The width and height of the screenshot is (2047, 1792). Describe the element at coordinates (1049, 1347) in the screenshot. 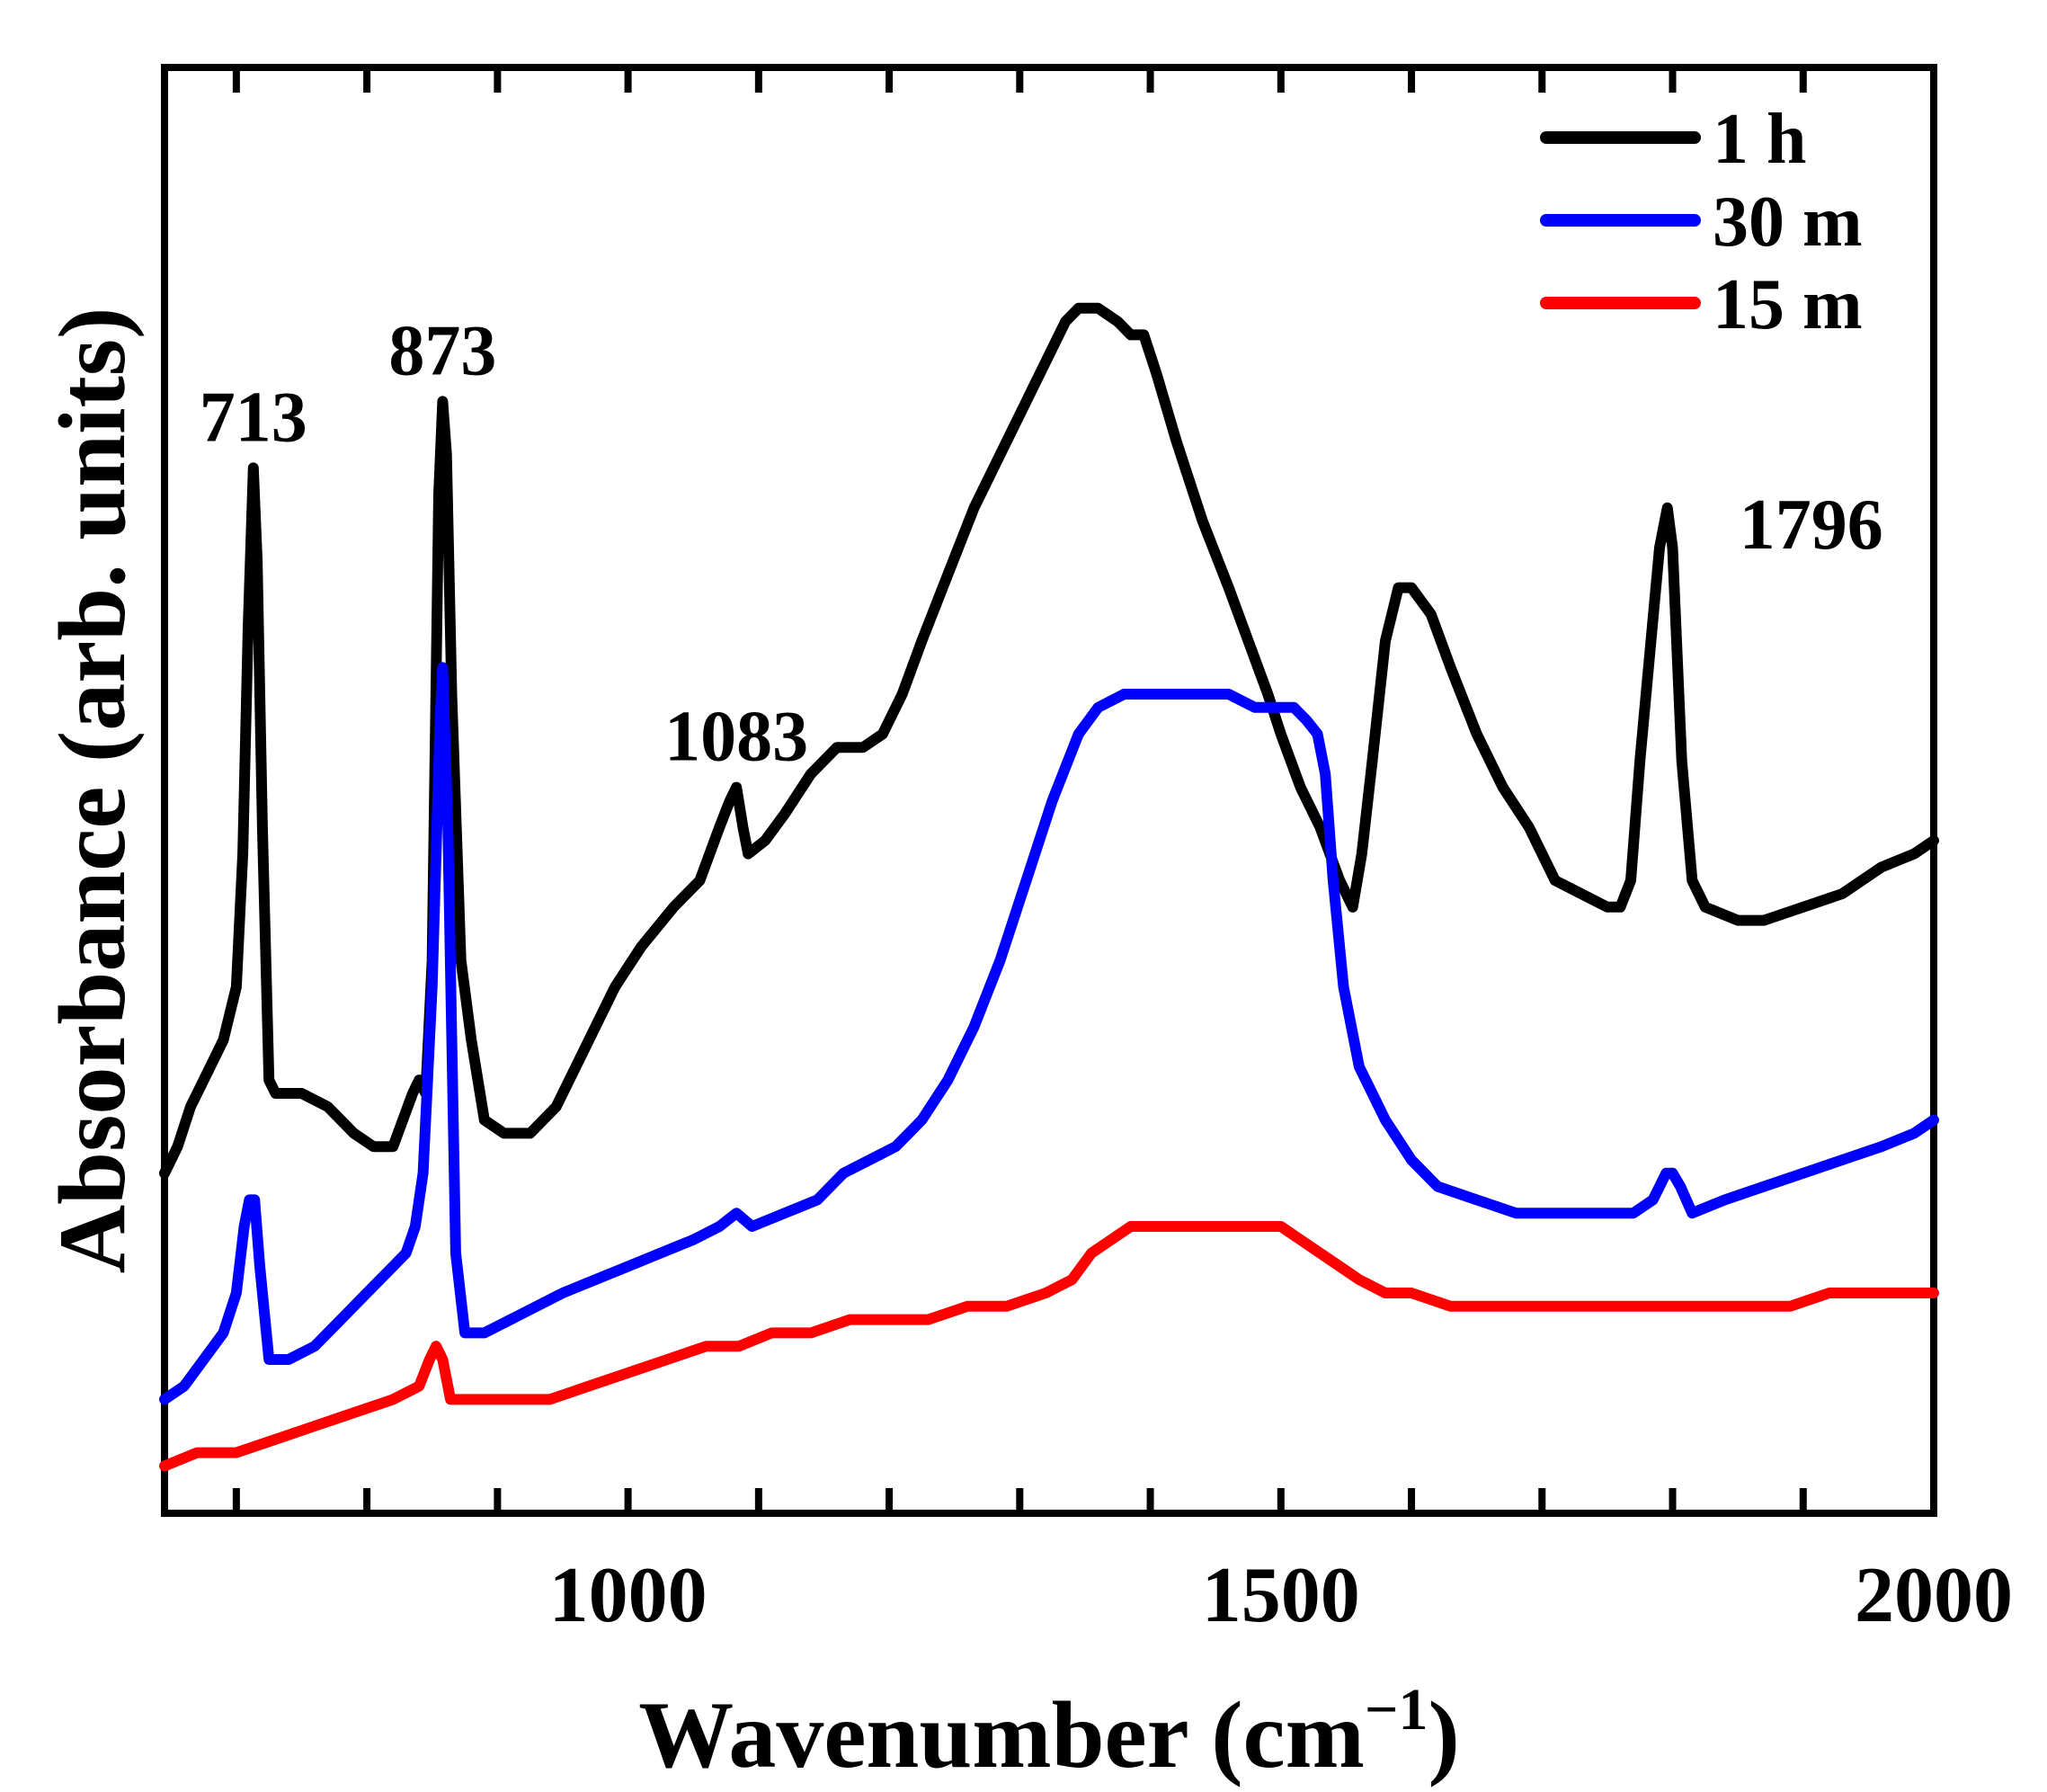

I see `series-line-15-m` at that location.